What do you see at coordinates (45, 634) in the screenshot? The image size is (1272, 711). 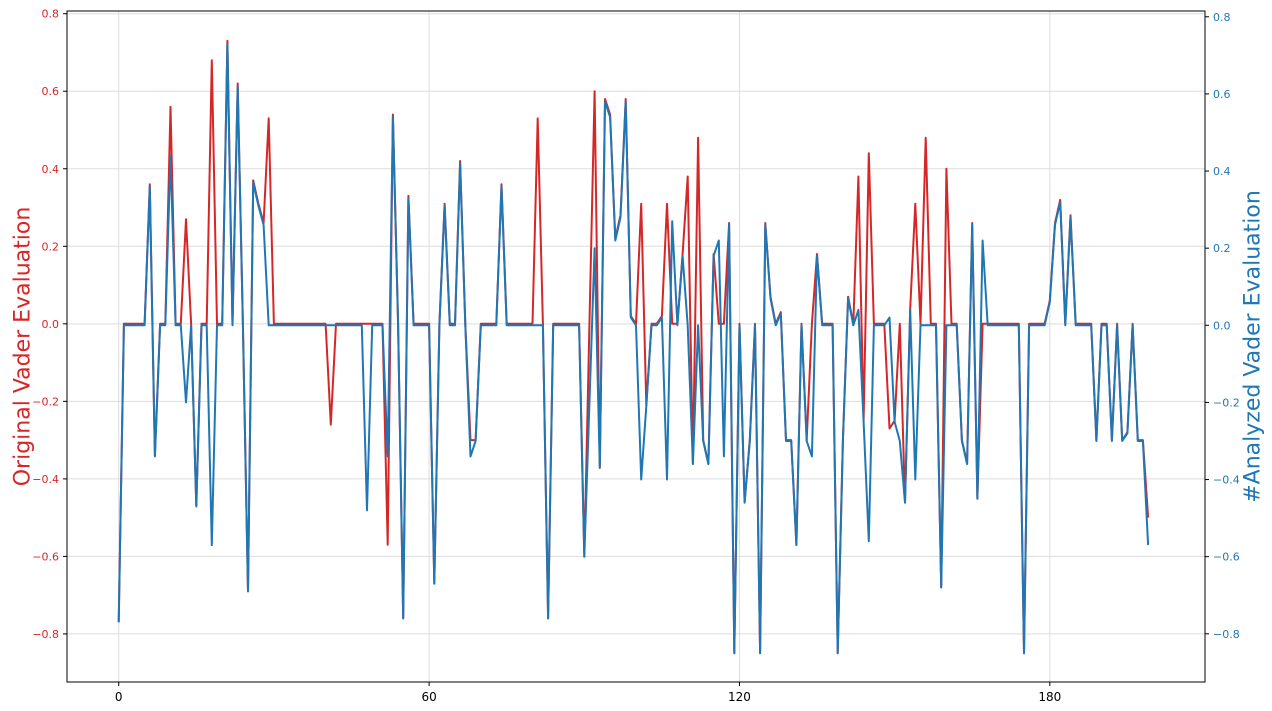 I see `y-tick-label-left: −0.8` at bounding box center [45, 634].